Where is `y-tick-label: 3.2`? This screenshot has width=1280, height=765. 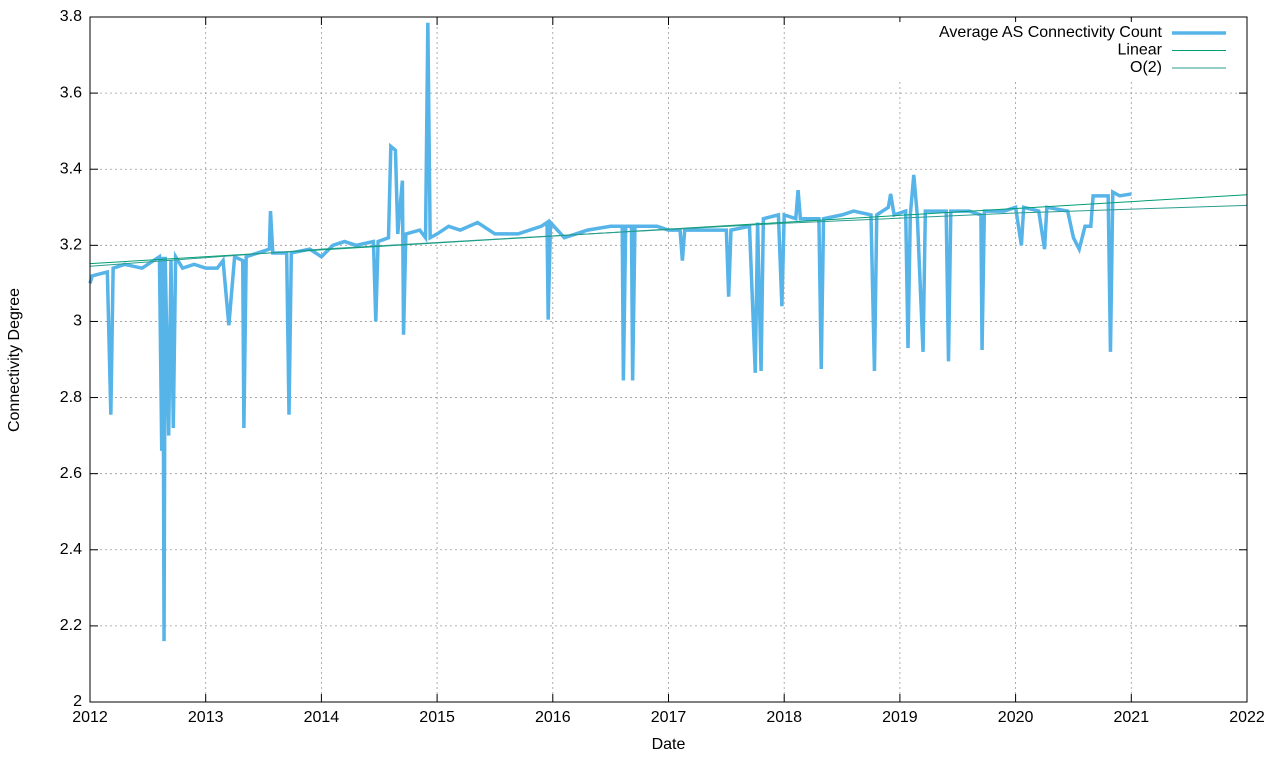 y-tick-label: 3.2 is located at coordinates (71, 245).